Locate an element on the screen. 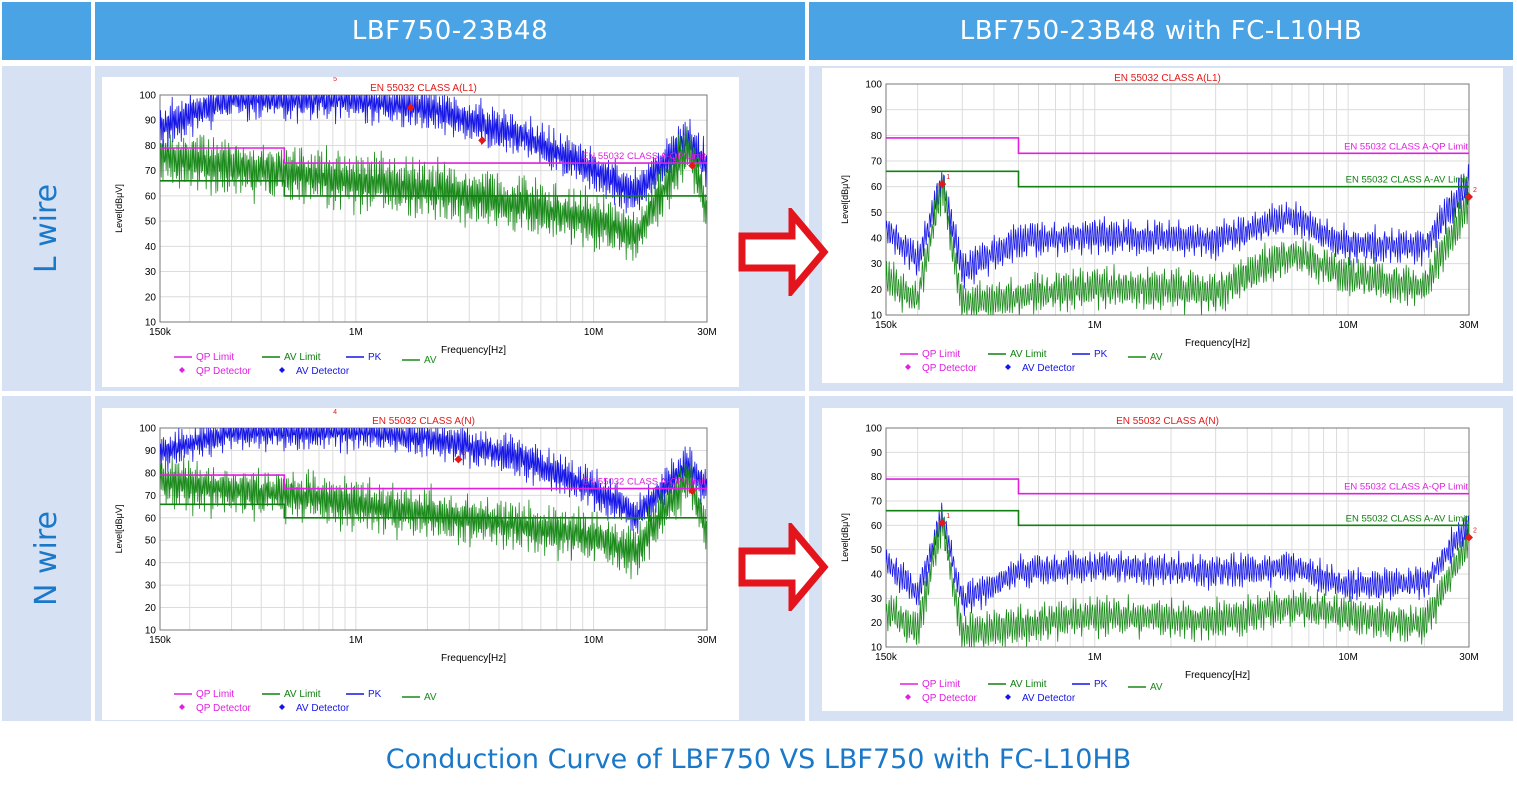  row-label-l-wire: L wire is located at coordinates (46, 228).